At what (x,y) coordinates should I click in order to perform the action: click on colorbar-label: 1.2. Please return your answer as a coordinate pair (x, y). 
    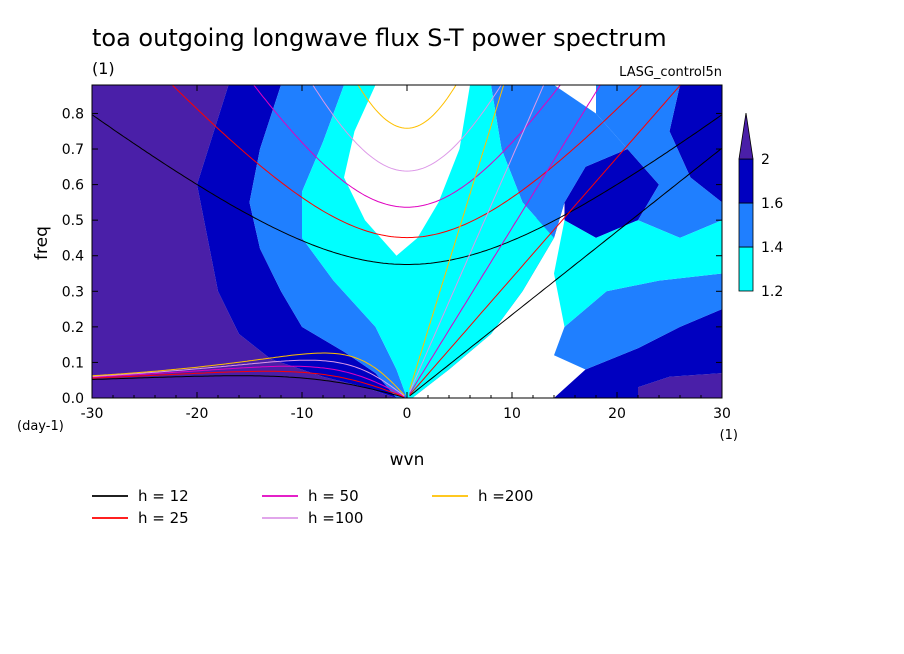
    Looking at the image, I should click on (772, 292).